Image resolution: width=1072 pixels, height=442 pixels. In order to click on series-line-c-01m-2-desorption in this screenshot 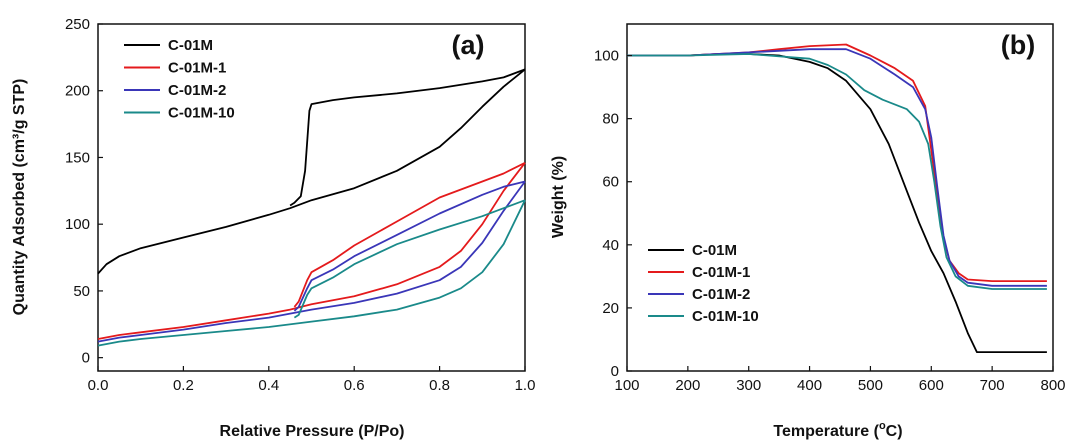, I will do `click(409, 246)`.